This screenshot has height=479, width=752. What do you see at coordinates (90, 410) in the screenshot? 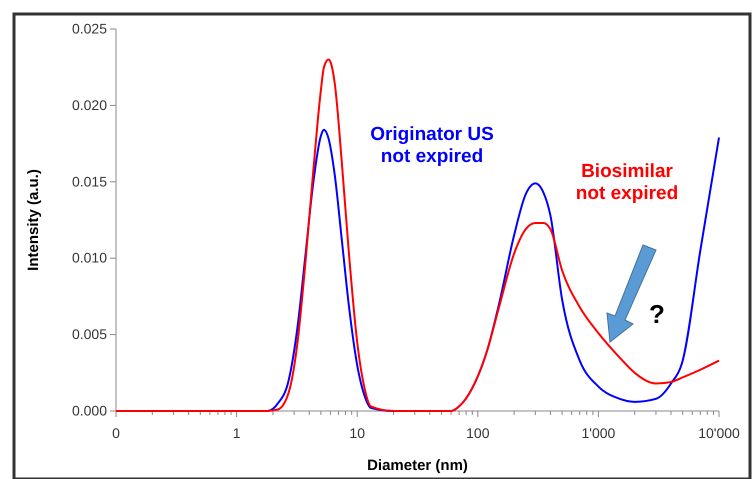
I see `y-tick-label: 0.000` at bounding box center [90, 410].